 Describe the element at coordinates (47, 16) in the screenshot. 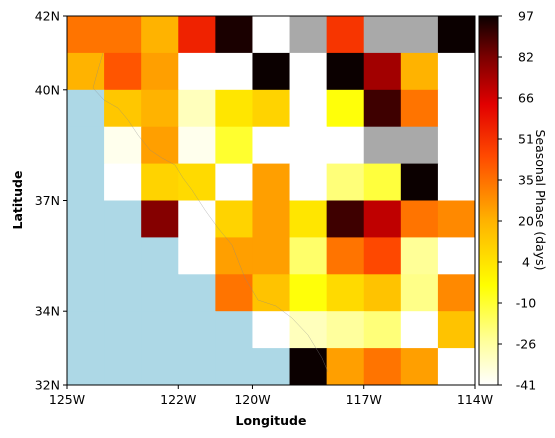

I see `y-tick-label: 42N` at that location.